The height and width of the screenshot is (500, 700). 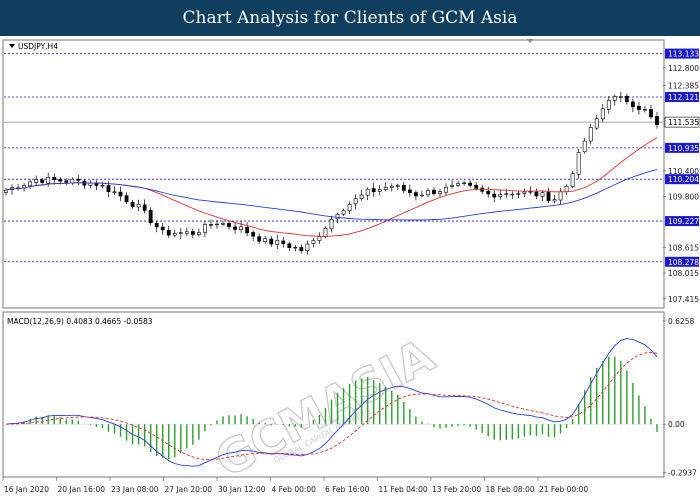 I want to click on symbol-menu-arrow-icon, so click(x=12, y=46).